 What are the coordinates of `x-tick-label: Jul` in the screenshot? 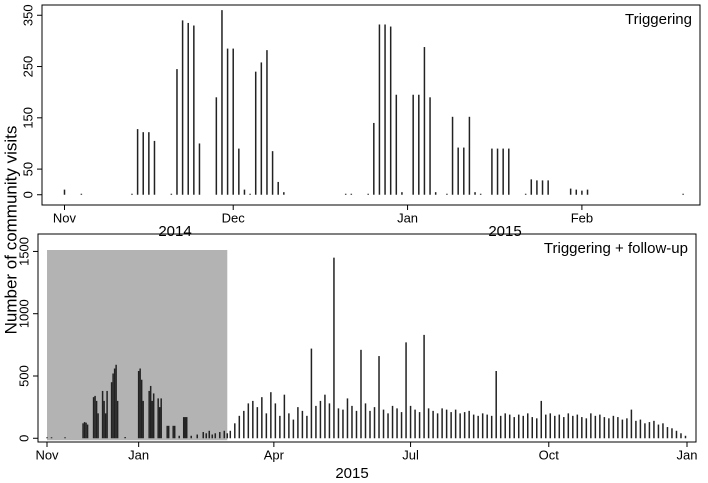 It's located at (410, 454).